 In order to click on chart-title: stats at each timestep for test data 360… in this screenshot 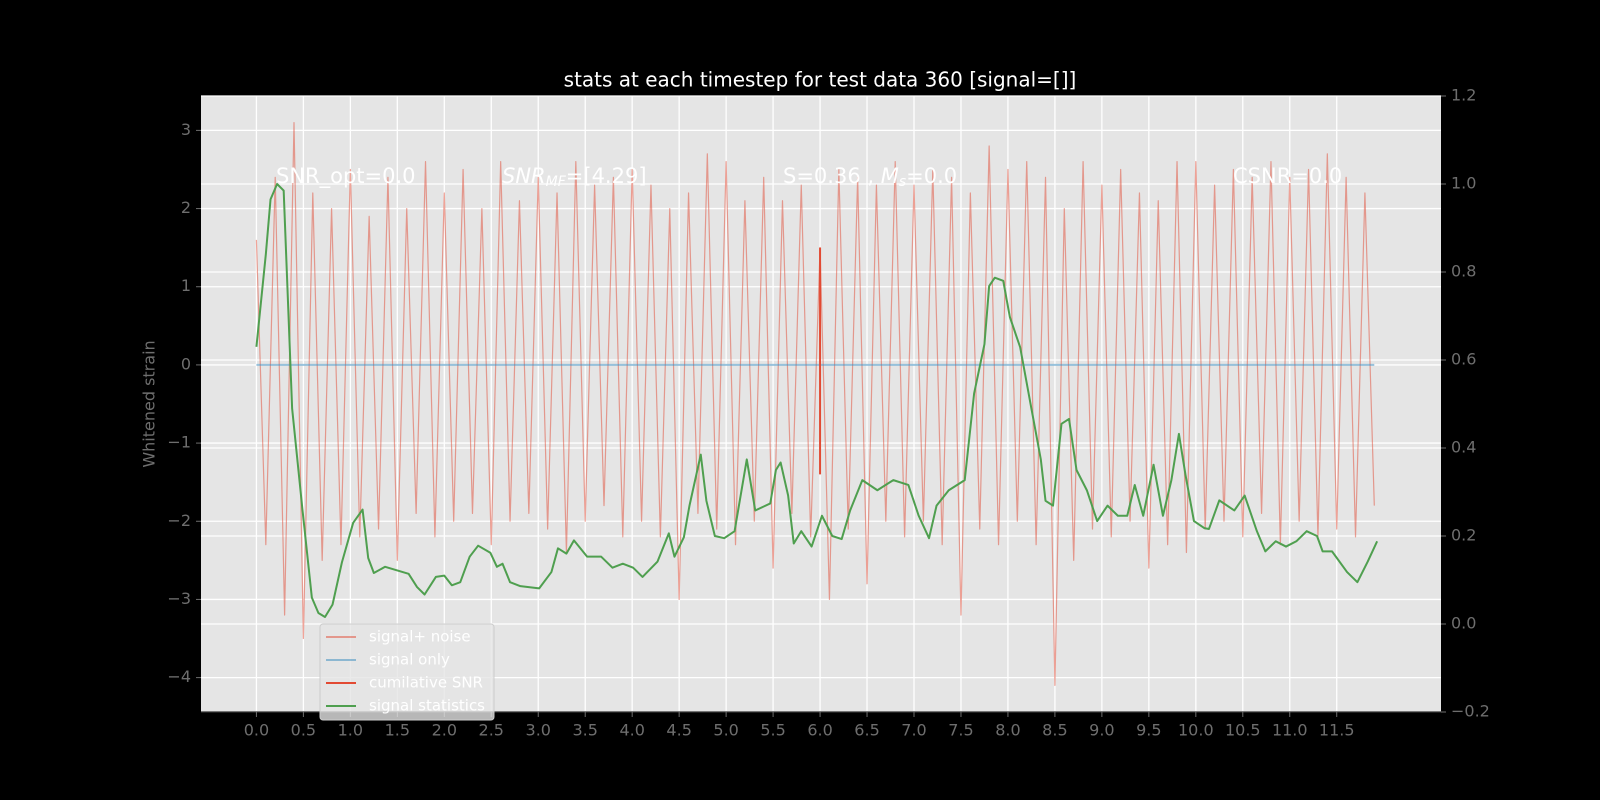, I will do `click(820, 80)`.